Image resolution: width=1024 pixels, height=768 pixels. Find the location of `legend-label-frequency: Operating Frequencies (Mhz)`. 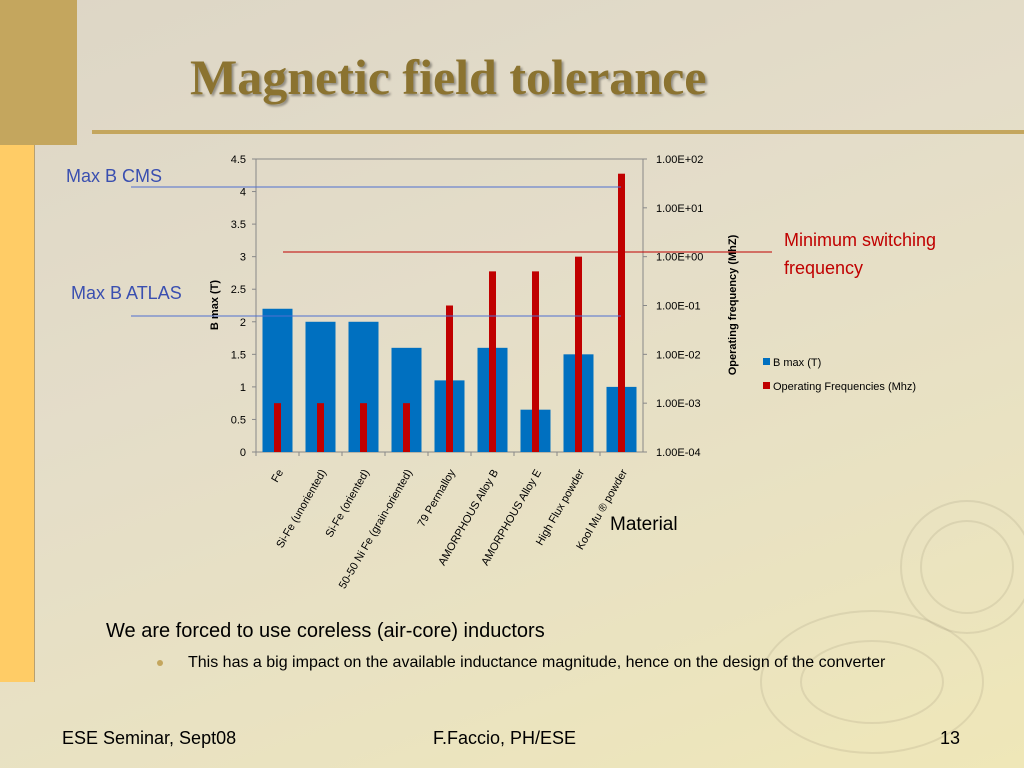

legend-label-frequency: Operating Frequencies (Mhz) is located at coordinates (844, 387).